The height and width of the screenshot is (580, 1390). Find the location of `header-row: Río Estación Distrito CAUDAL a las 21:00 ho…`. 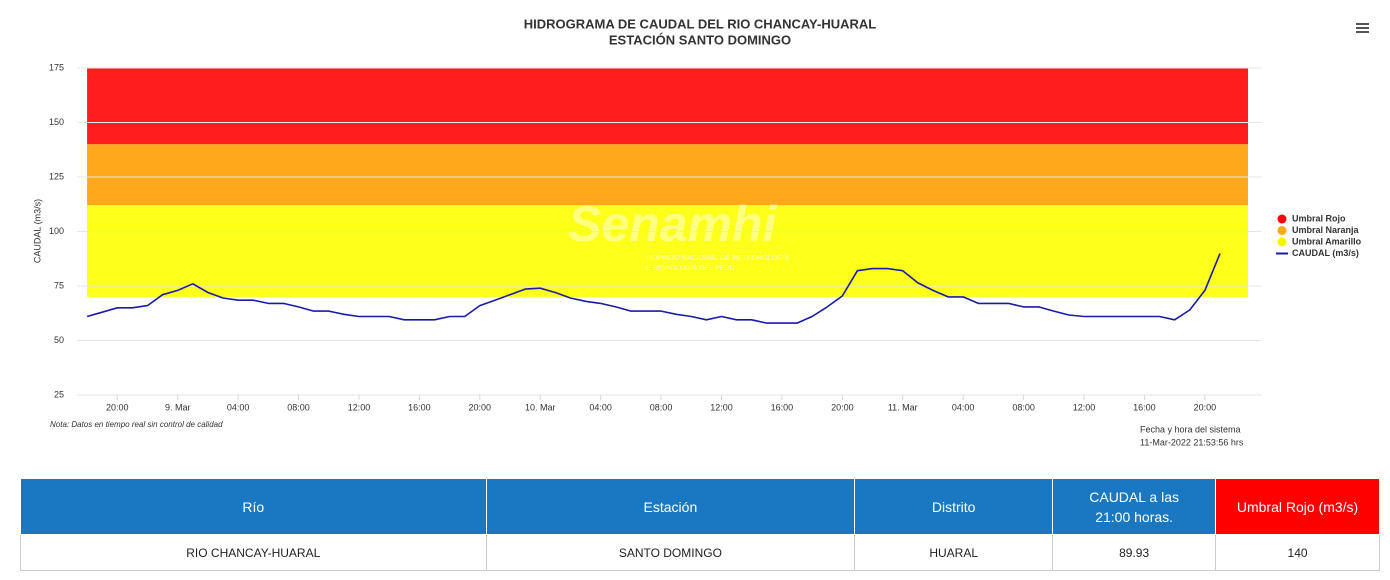

header-row: Río Estación Distrito CAUDAL a las 21:00 ho… is located at coordinates (700, 506).